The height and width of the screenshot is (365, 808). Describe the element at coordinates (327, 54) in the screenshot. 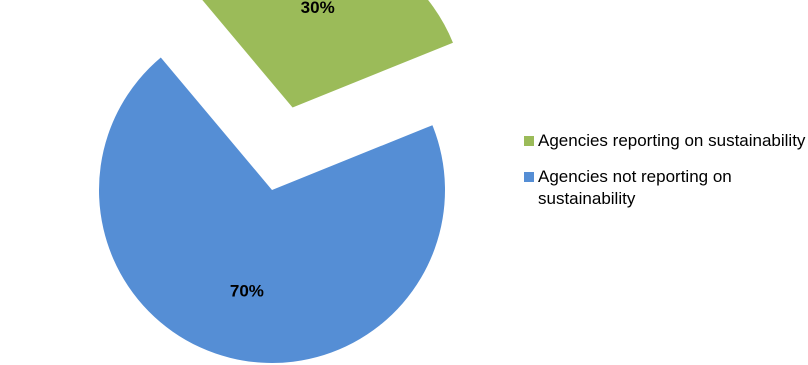

I see `slice-reporting` at that location.